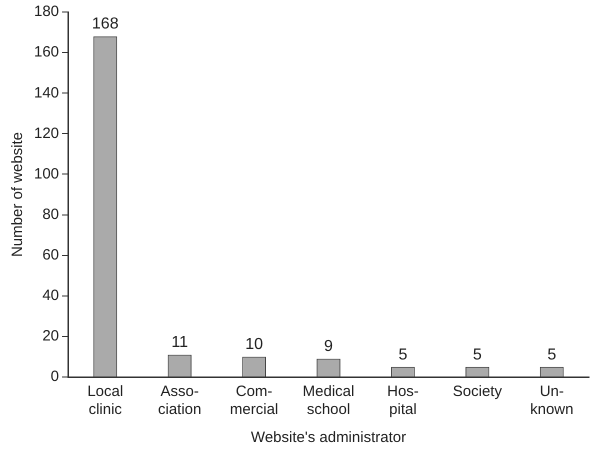 This screenshot has width=609, height=456. I want to click on y-tick-label: 160, so click(47, 52).